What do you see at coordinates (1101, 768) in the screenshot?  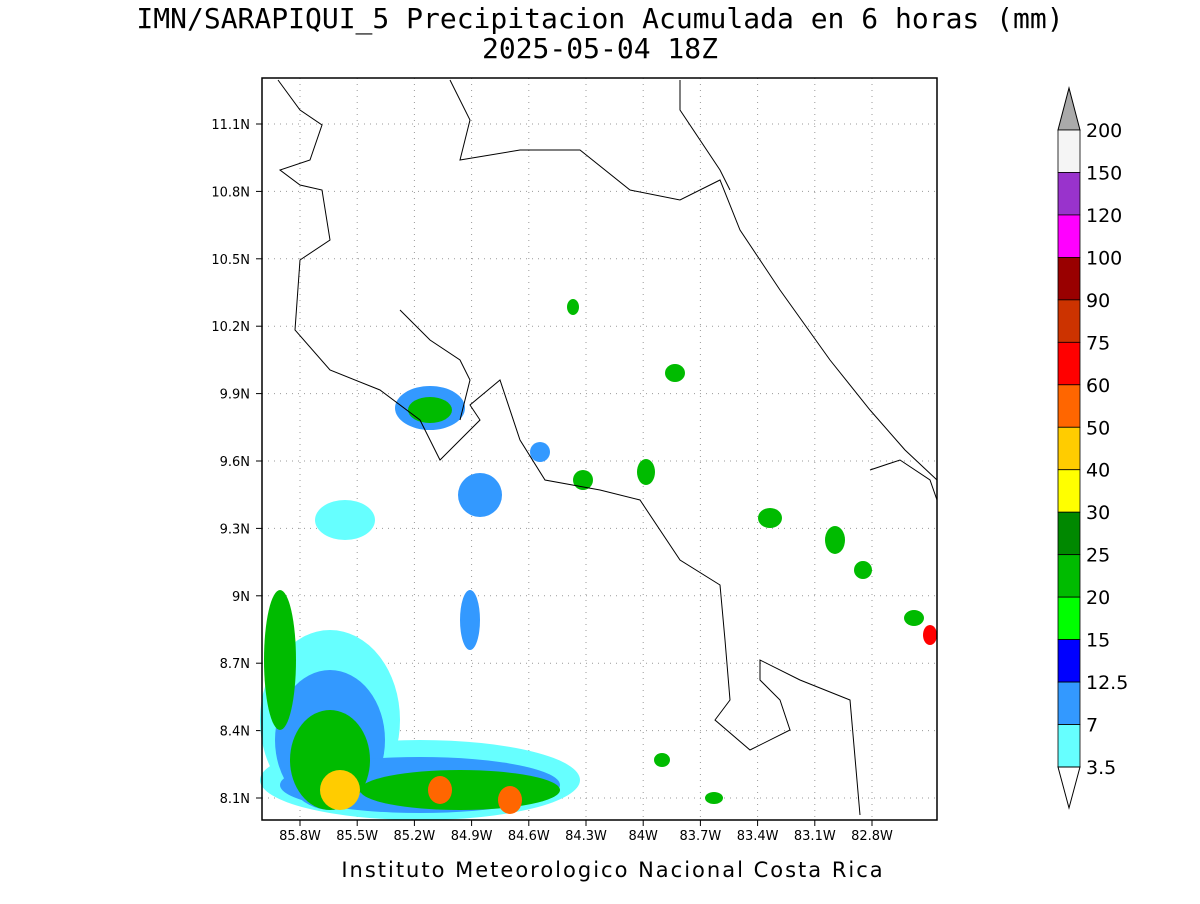 I see `colorbar-label: 3.5` at bounding box center [1101, 768].